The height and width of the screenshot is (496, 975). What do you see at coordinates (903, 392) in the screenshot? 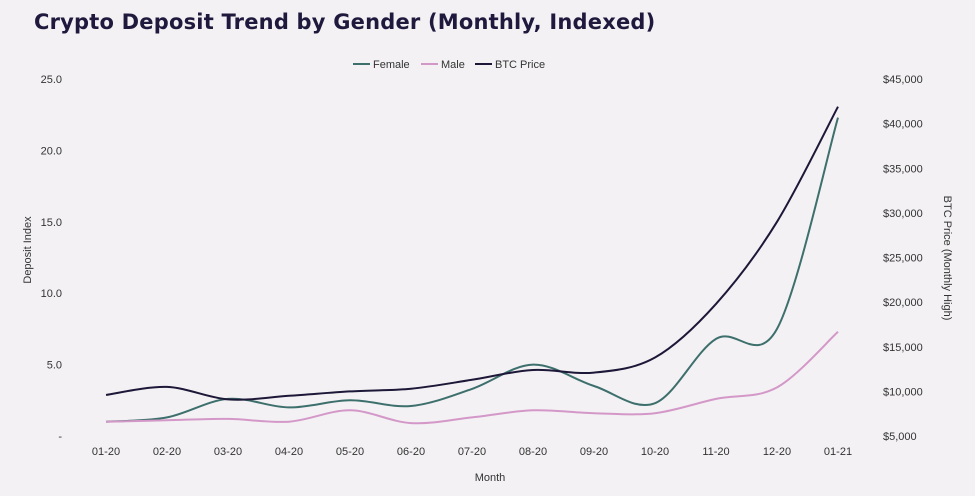
I see `right-tick-label: $10,000` at bounding box center [903, 392].